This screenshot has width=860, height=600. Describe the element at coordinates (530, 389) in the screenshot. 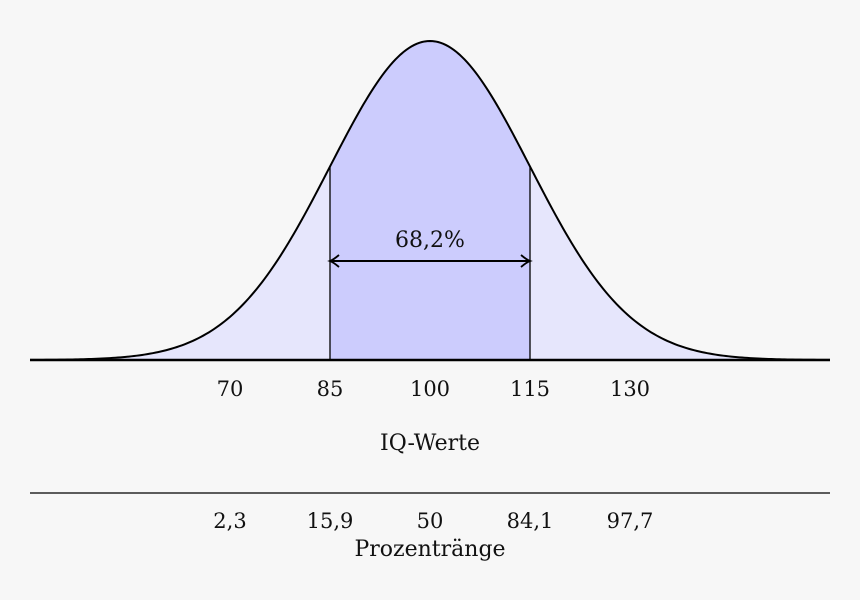

I see `x-tick-115: 115` at that location.